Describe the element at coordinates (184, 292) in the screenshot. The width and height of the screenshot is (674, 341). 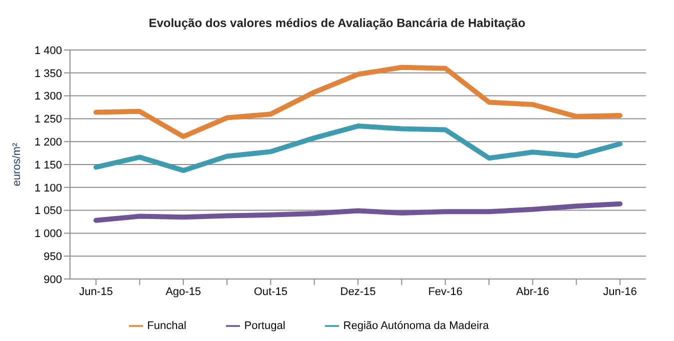
I see `x-tick-label: Ago-15` at that location.